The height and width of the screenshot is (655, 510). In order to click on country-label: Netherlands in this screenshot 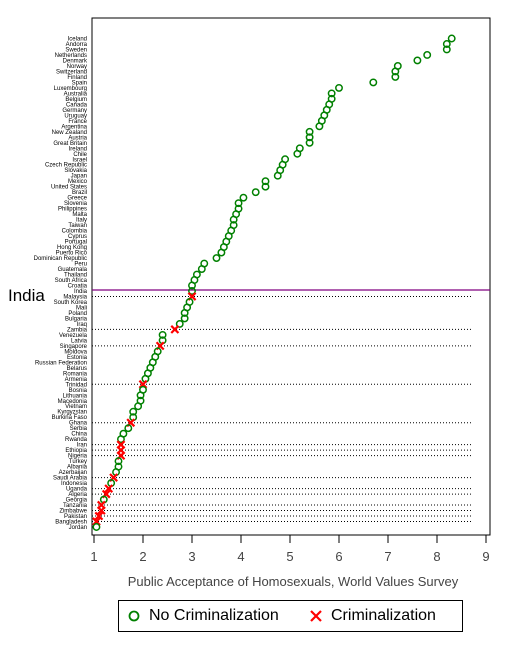, I will do `click(71, 56)`.